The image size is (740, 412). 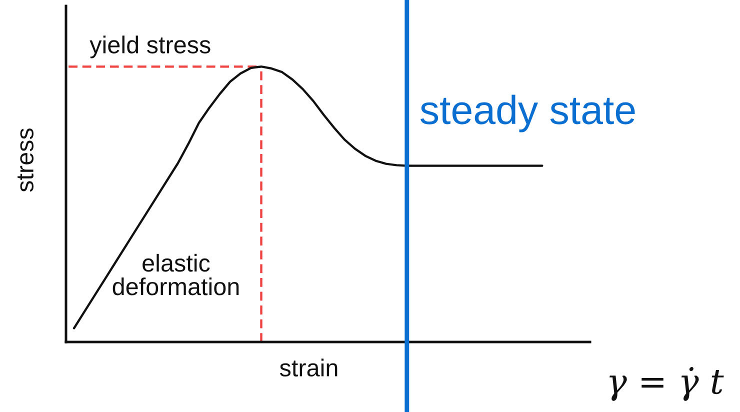 I want to click on x-axis-title: strain, so click(x=309, y=367).